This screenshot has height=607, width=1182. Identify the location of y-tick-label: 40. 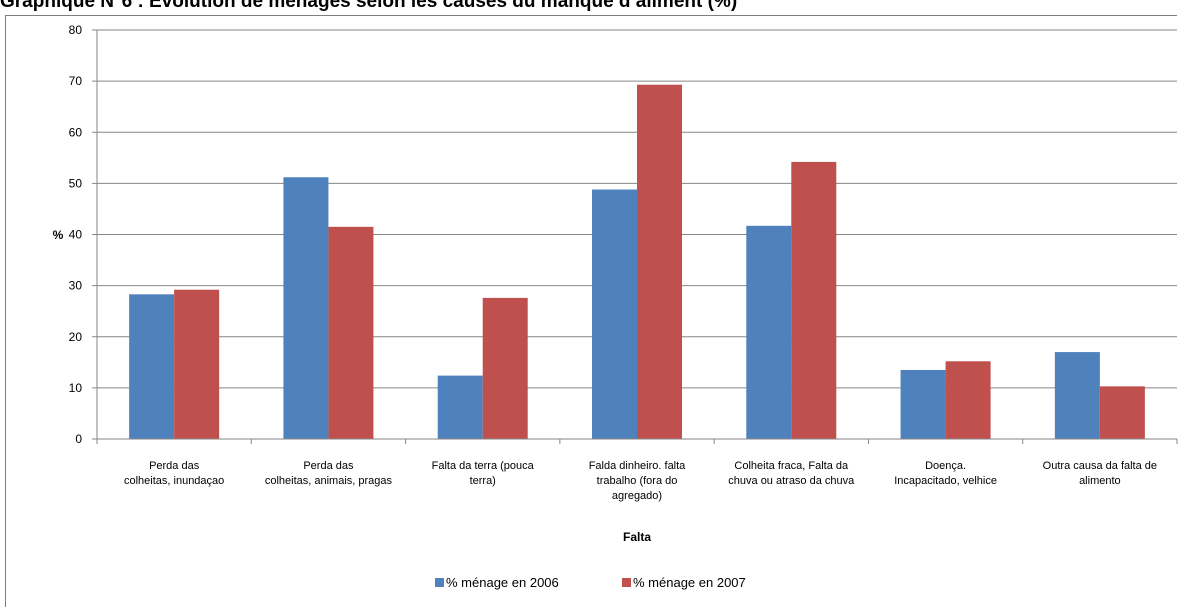
(76, 235).